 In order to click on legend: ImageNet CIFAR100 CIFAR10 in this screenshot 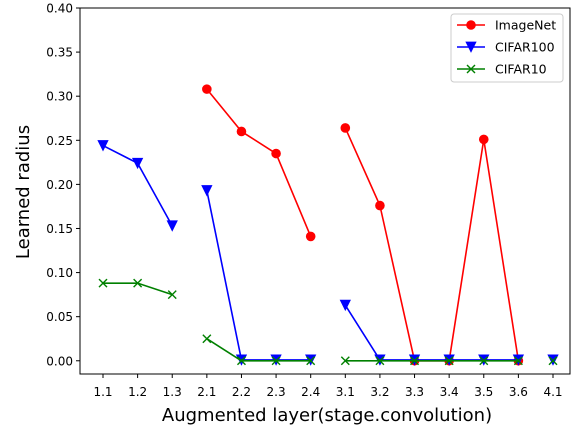, I will do `click(507, 48)`.